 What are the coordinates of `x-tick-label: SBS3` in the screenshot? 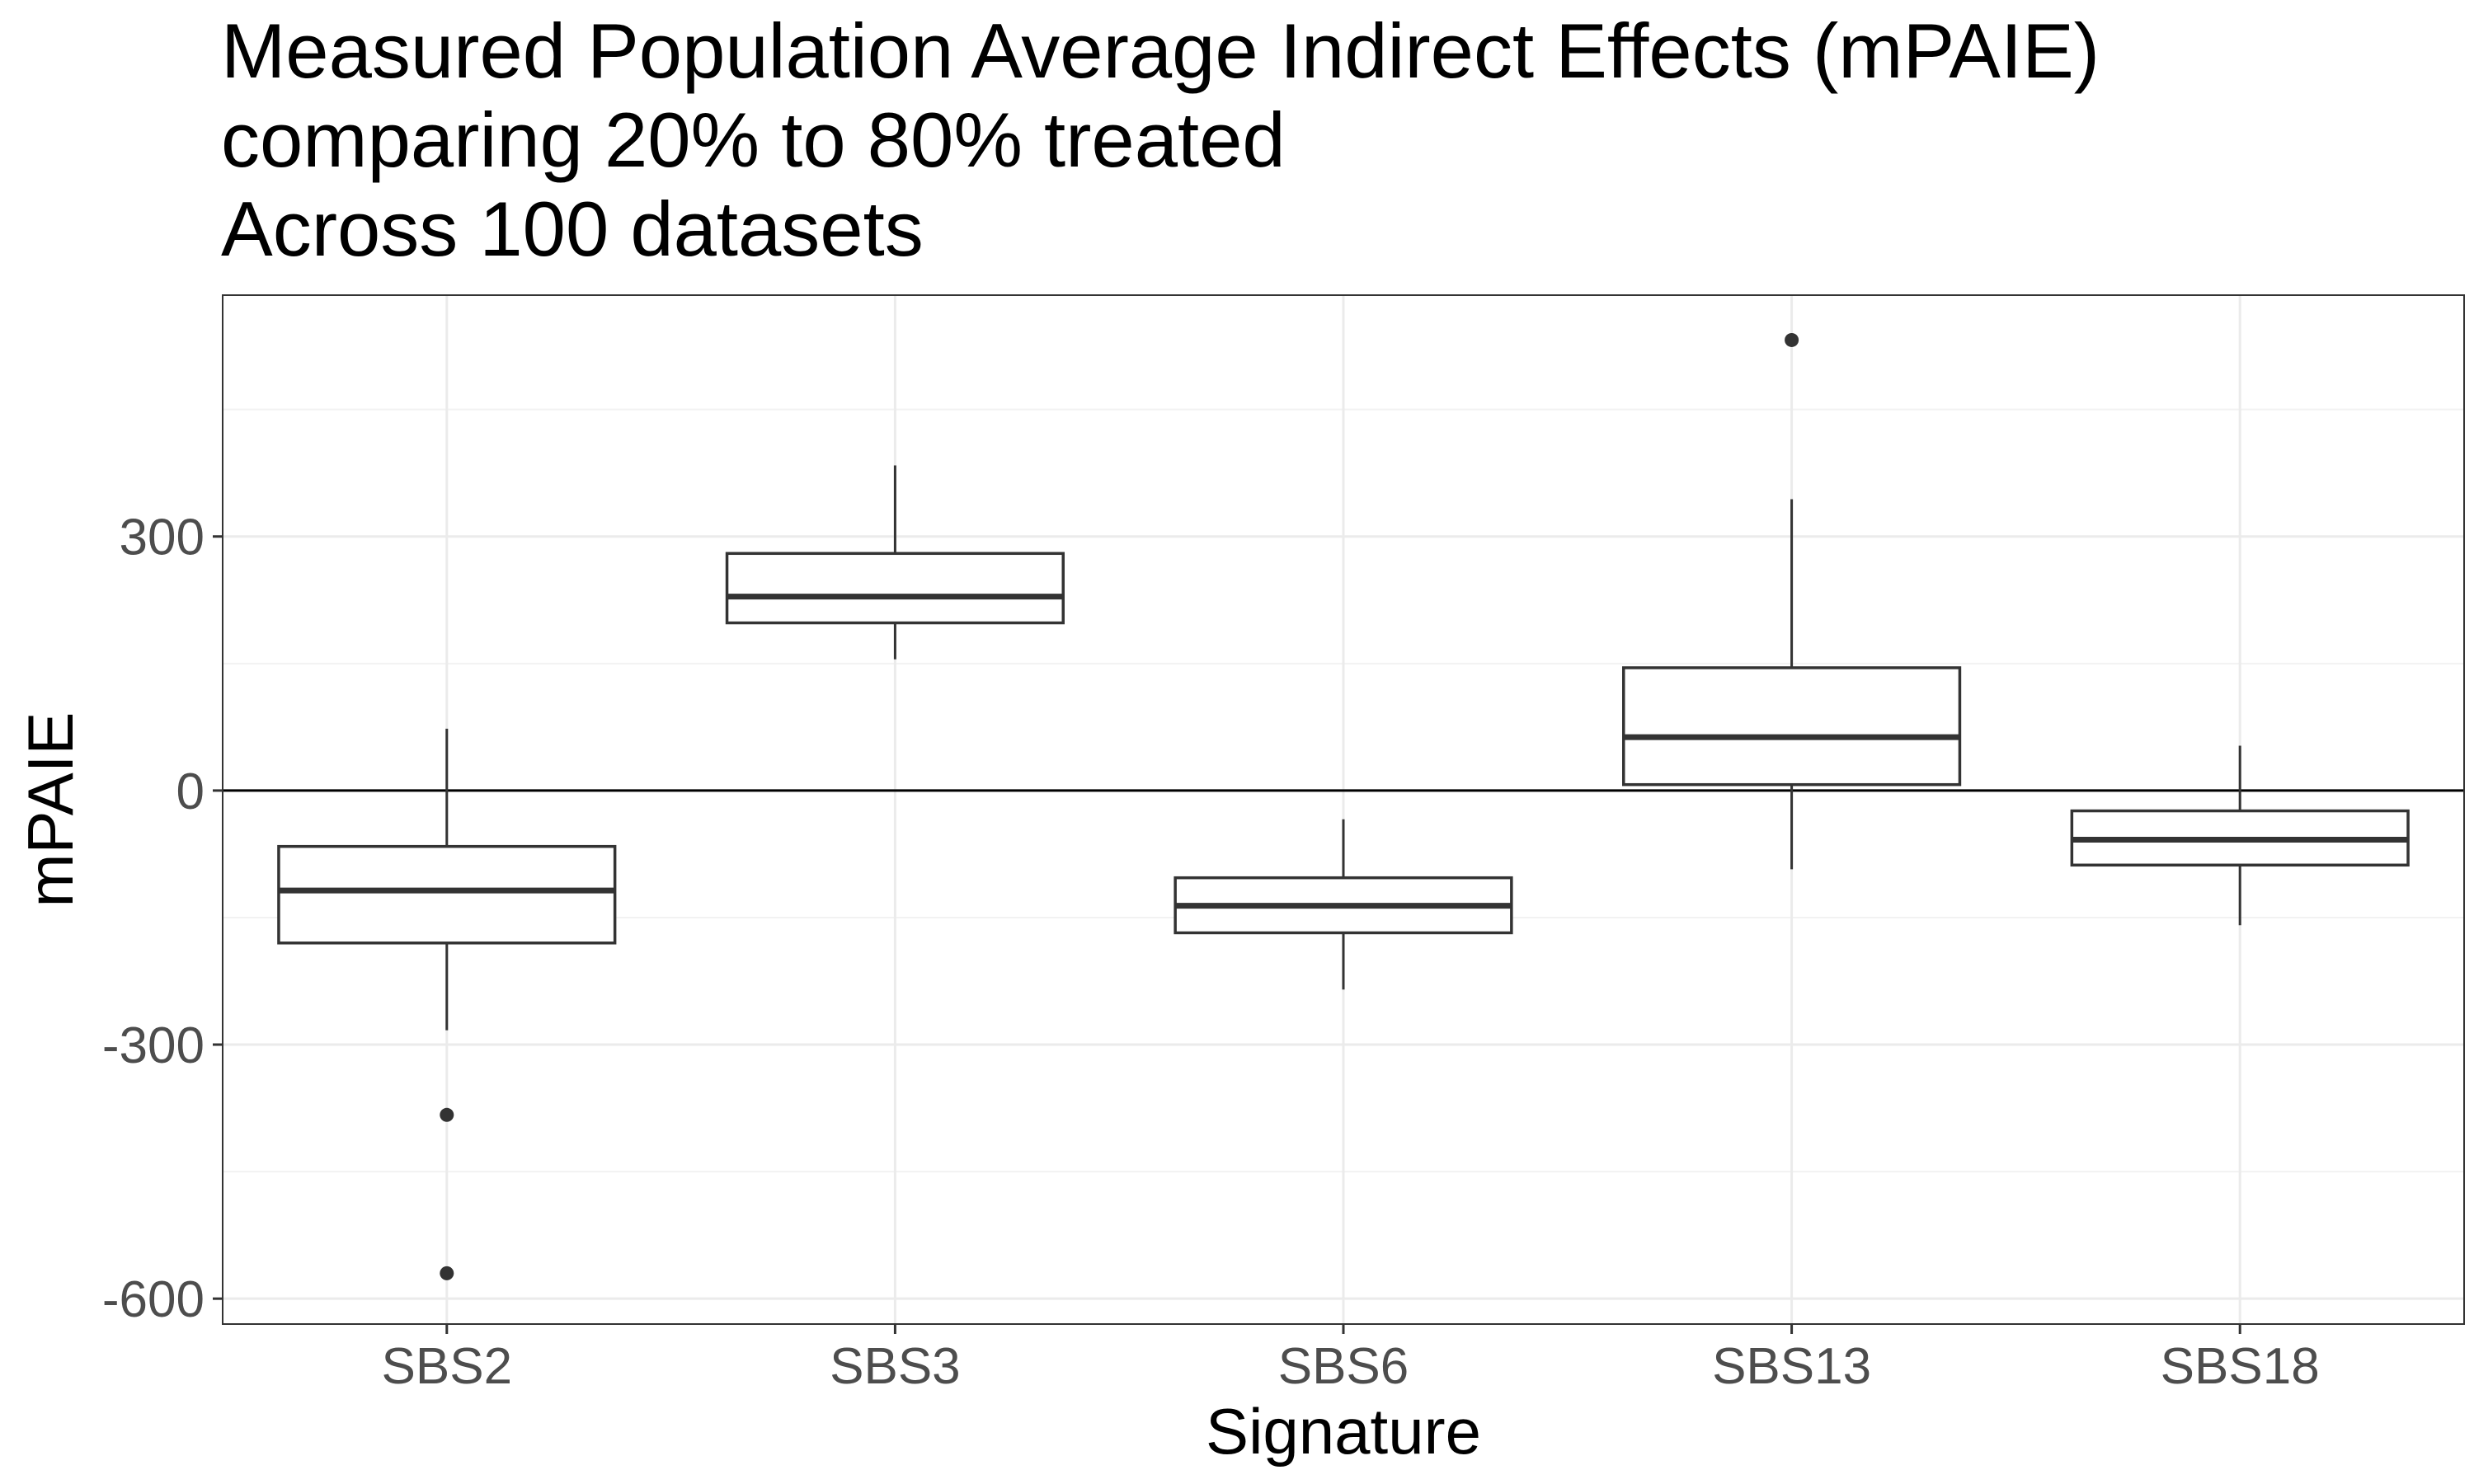 It's located at (895, 1366).